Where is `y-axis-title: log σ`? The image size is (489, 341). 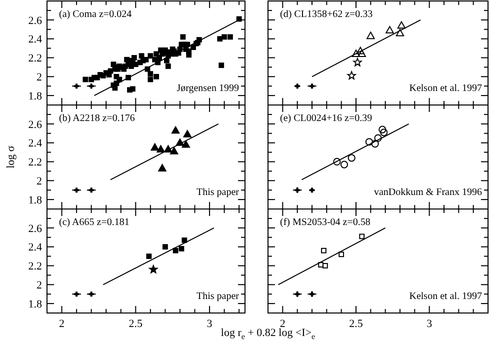 y-axis-title: log σ is located at coordinates (11, 157).